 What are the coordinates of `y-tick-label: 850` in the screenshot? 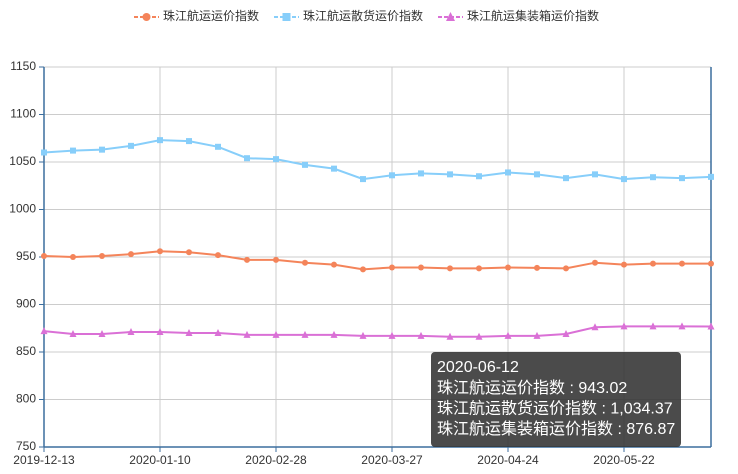 It's located at (26, 351).